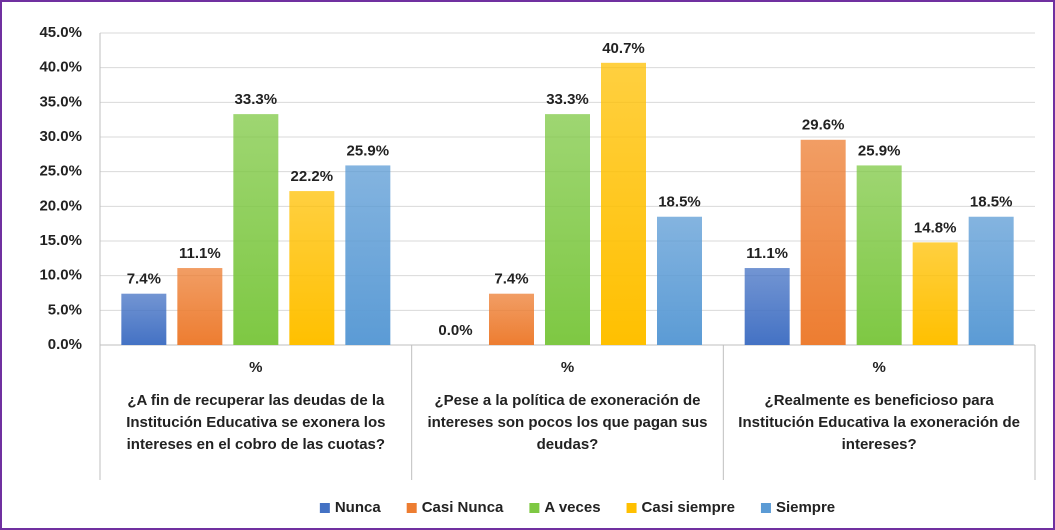 This screenshot has height=530, width=1055. Describe the element at coordinates (60, 275) in the screenshot. I see `y-tick-label: 10.0%` at that location.